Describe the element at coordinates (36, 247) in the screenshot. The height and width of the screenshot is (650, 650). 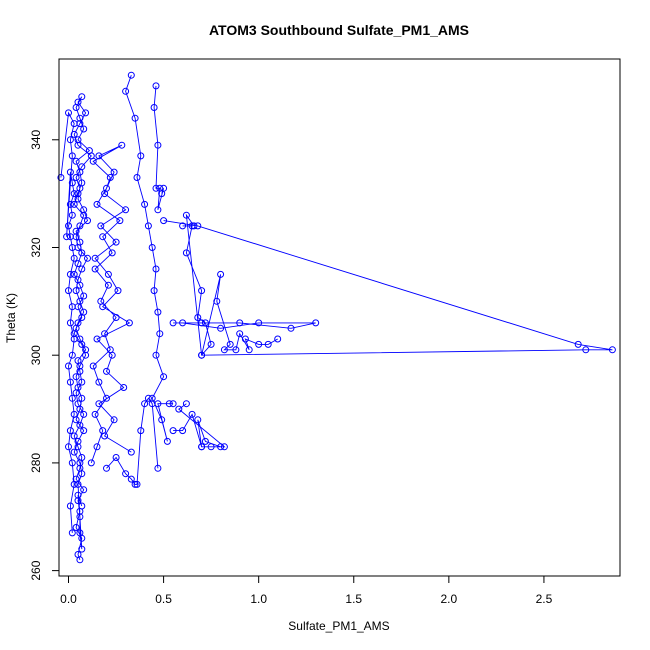
I see `y-tick-label: 320` at that location.